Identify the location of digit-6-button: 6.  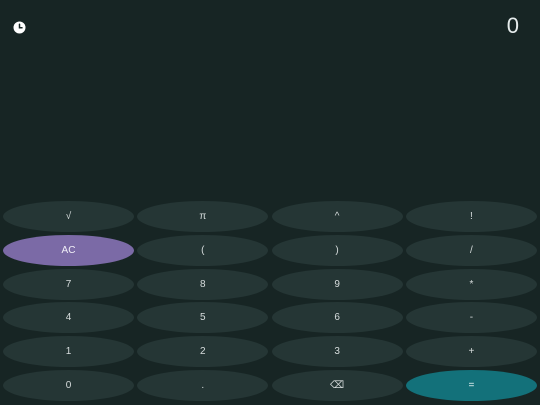
(337, 318).